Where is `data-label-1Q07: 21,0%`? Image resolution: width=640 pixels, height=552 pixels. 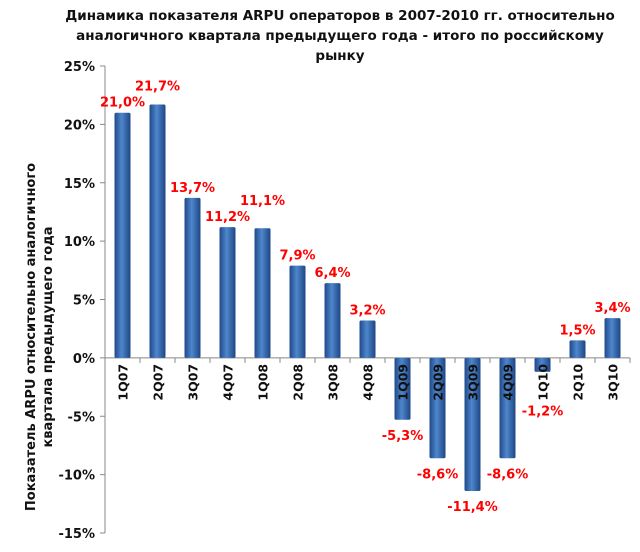 data-label-1Q07: 21,0% is located at coordinates (122, 103).